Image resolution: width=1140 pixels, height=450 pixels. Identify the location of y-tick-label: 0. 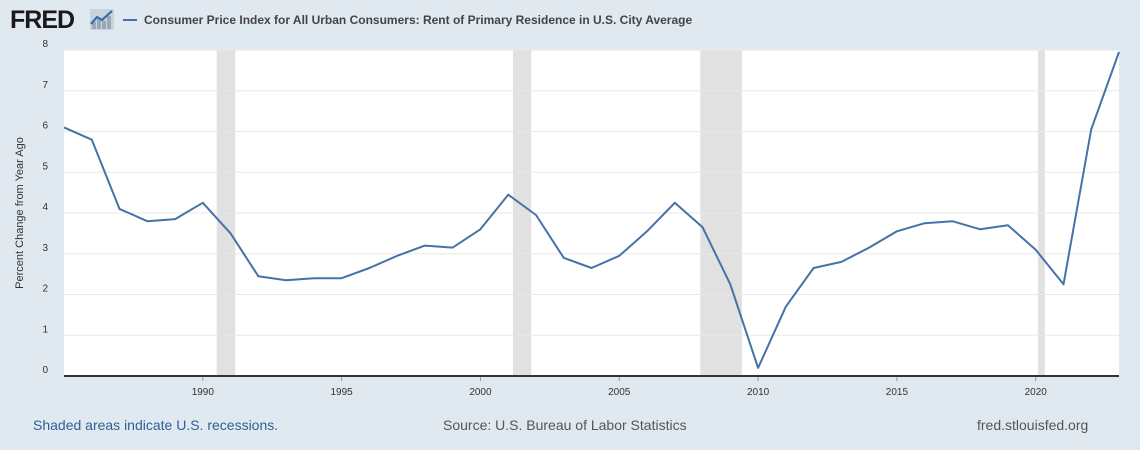
(45, 370).